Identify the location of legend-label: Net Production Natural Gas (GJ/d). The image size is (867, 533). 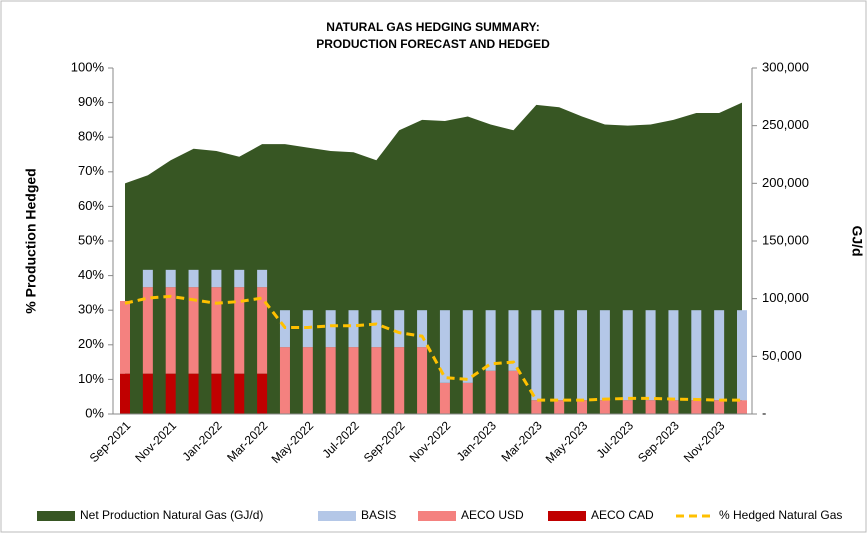
(171, 515).